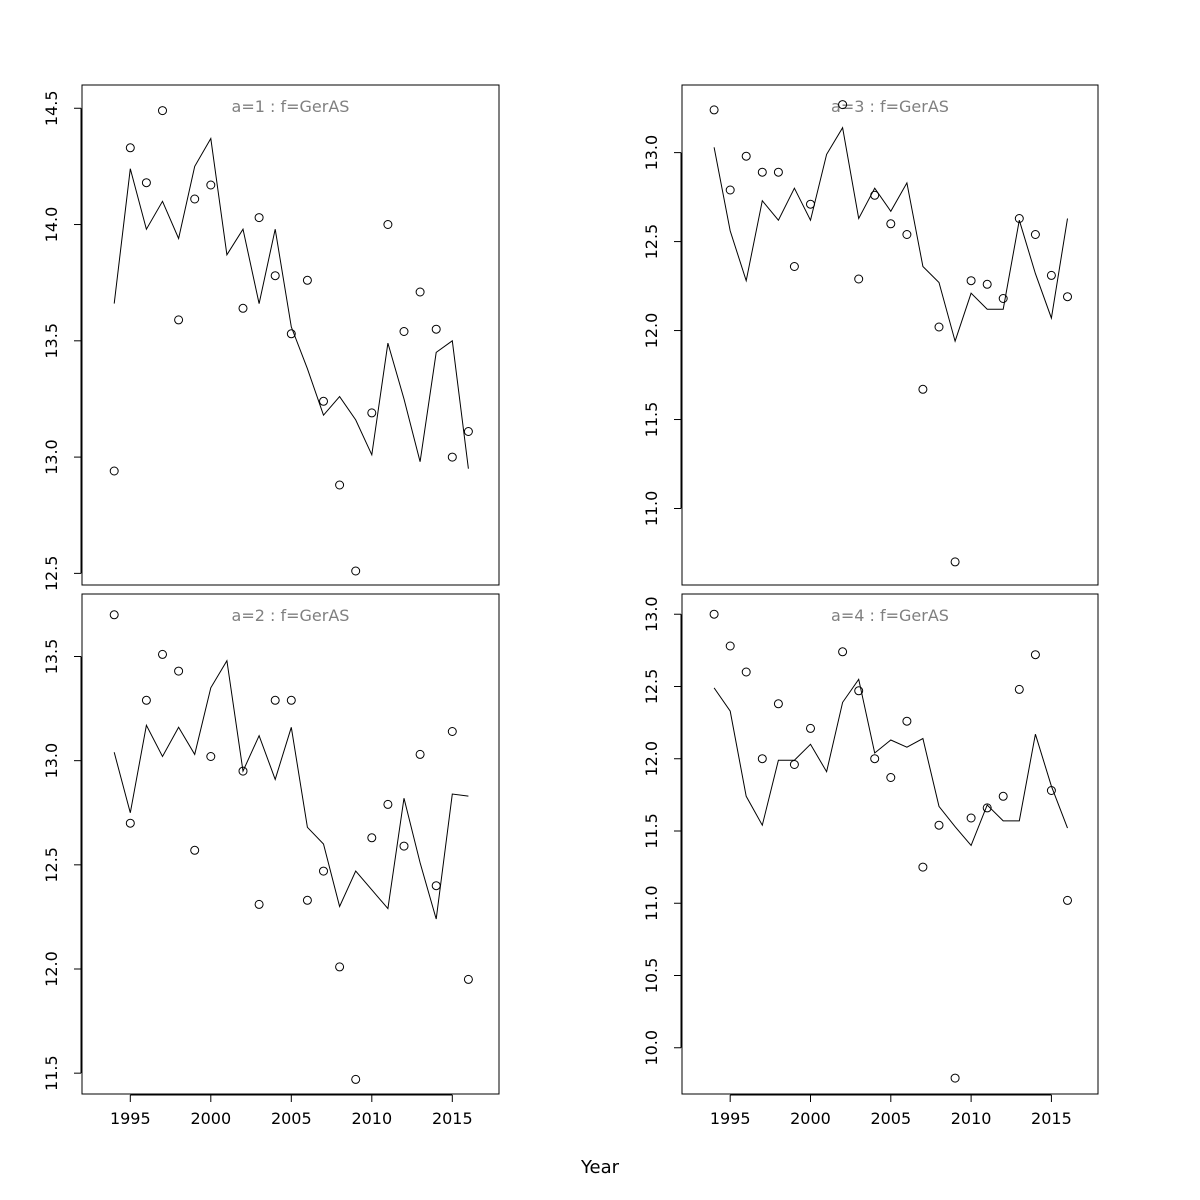 The height and width of the screenshot is (1200, 1200). What do you see at coordinates (651, 1048) in the screenshot?
I see `y-tick-label: 10.0` at bounding box center [651, 1048].